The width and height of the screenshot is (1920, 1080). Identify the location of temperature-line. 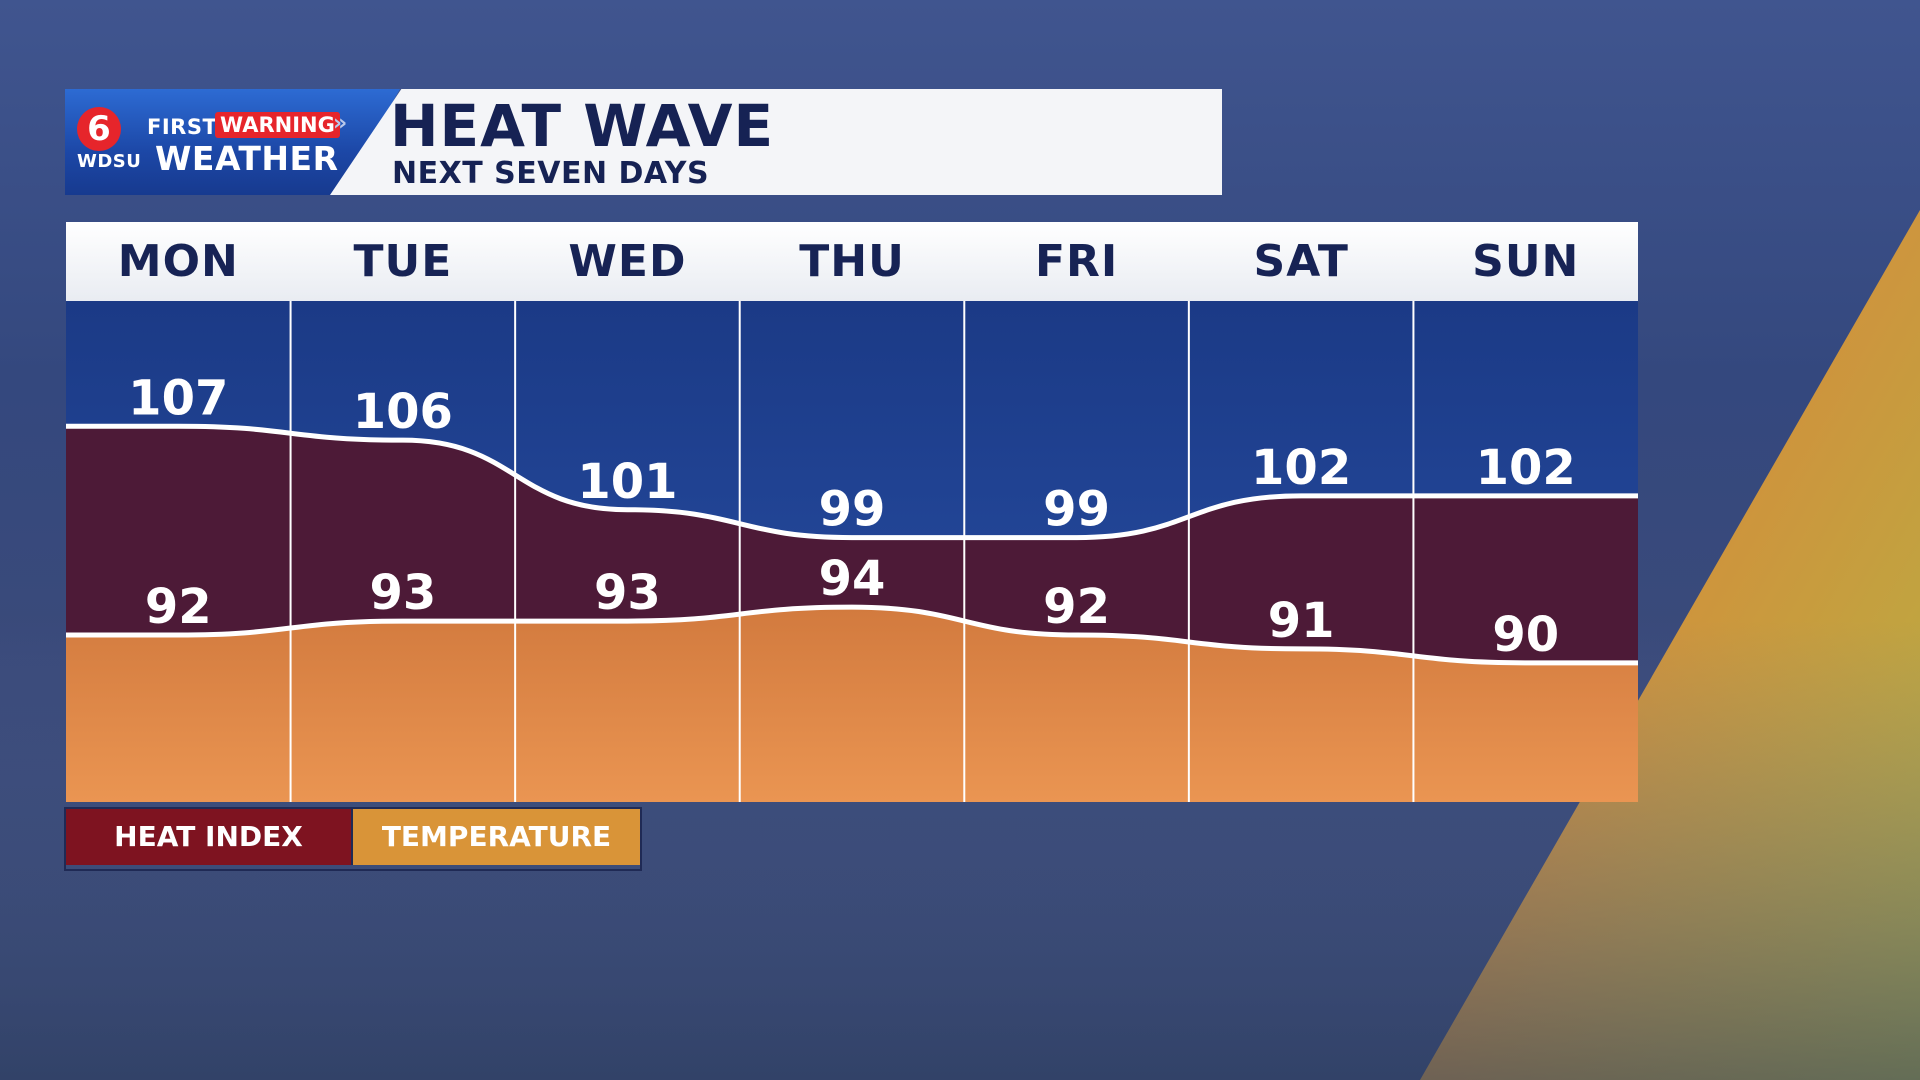
(852, 635).